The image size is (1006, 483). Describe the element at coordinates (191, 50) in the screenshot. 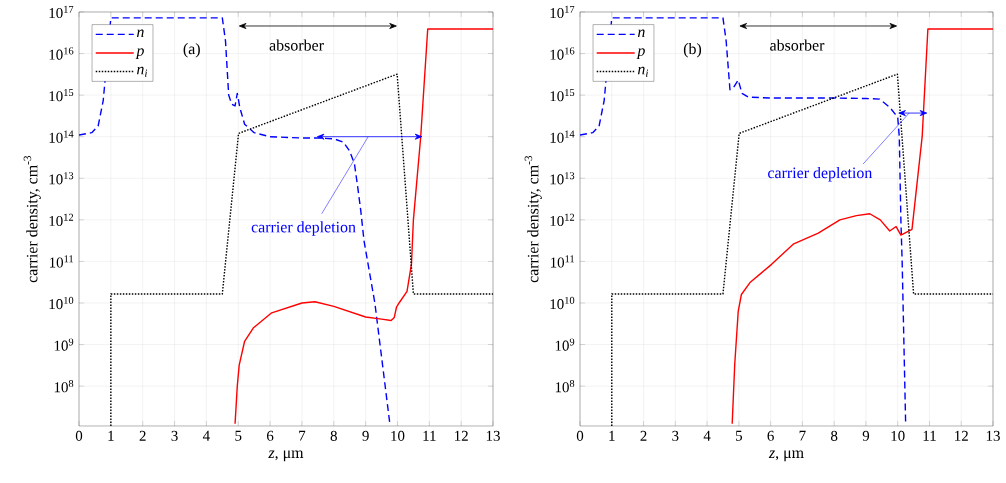

I see `annotation: (a)` at that location.